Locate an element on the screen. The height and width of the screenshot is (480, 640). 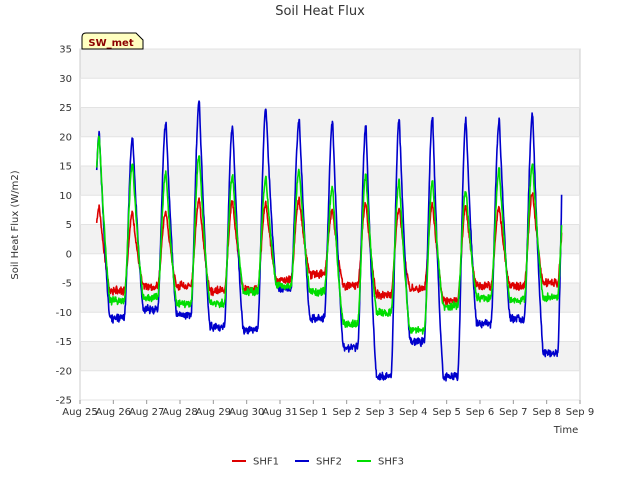
legend: SHF1 SHF2 SHF3 is located at coordinates (318, 462).